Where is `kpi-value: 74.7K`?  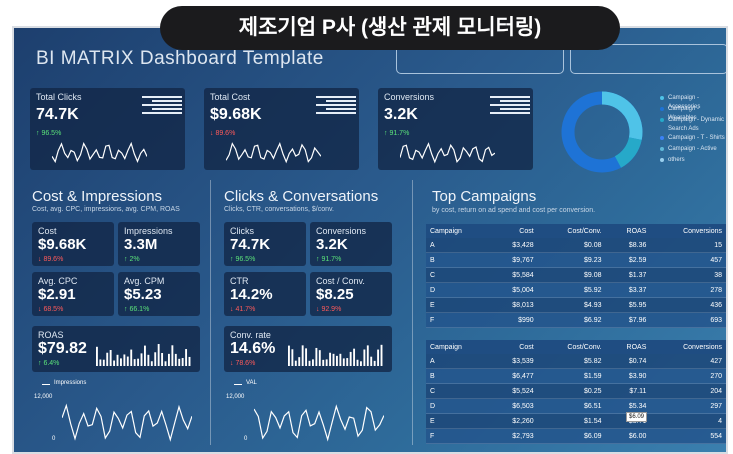 kpi-value: 74.7K is located at coordinates (250, 244).